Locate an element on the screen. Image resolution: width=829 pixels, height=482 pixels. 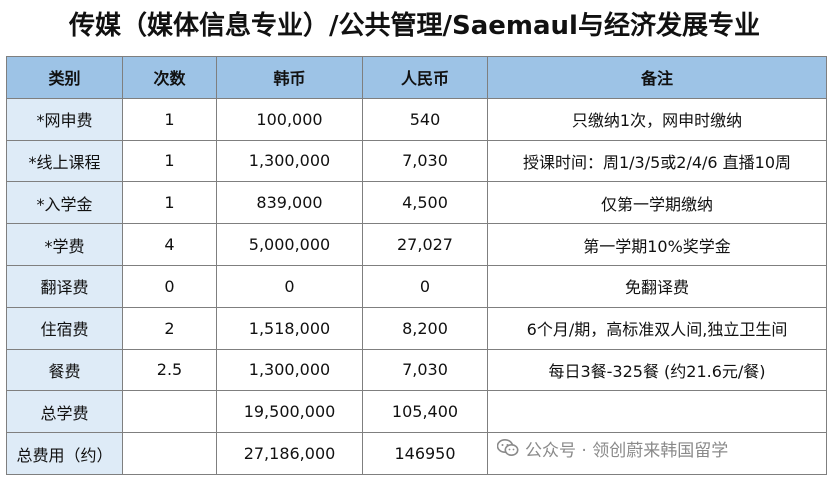
cell-krw: 839,000 is located at coordinates (289, 203).